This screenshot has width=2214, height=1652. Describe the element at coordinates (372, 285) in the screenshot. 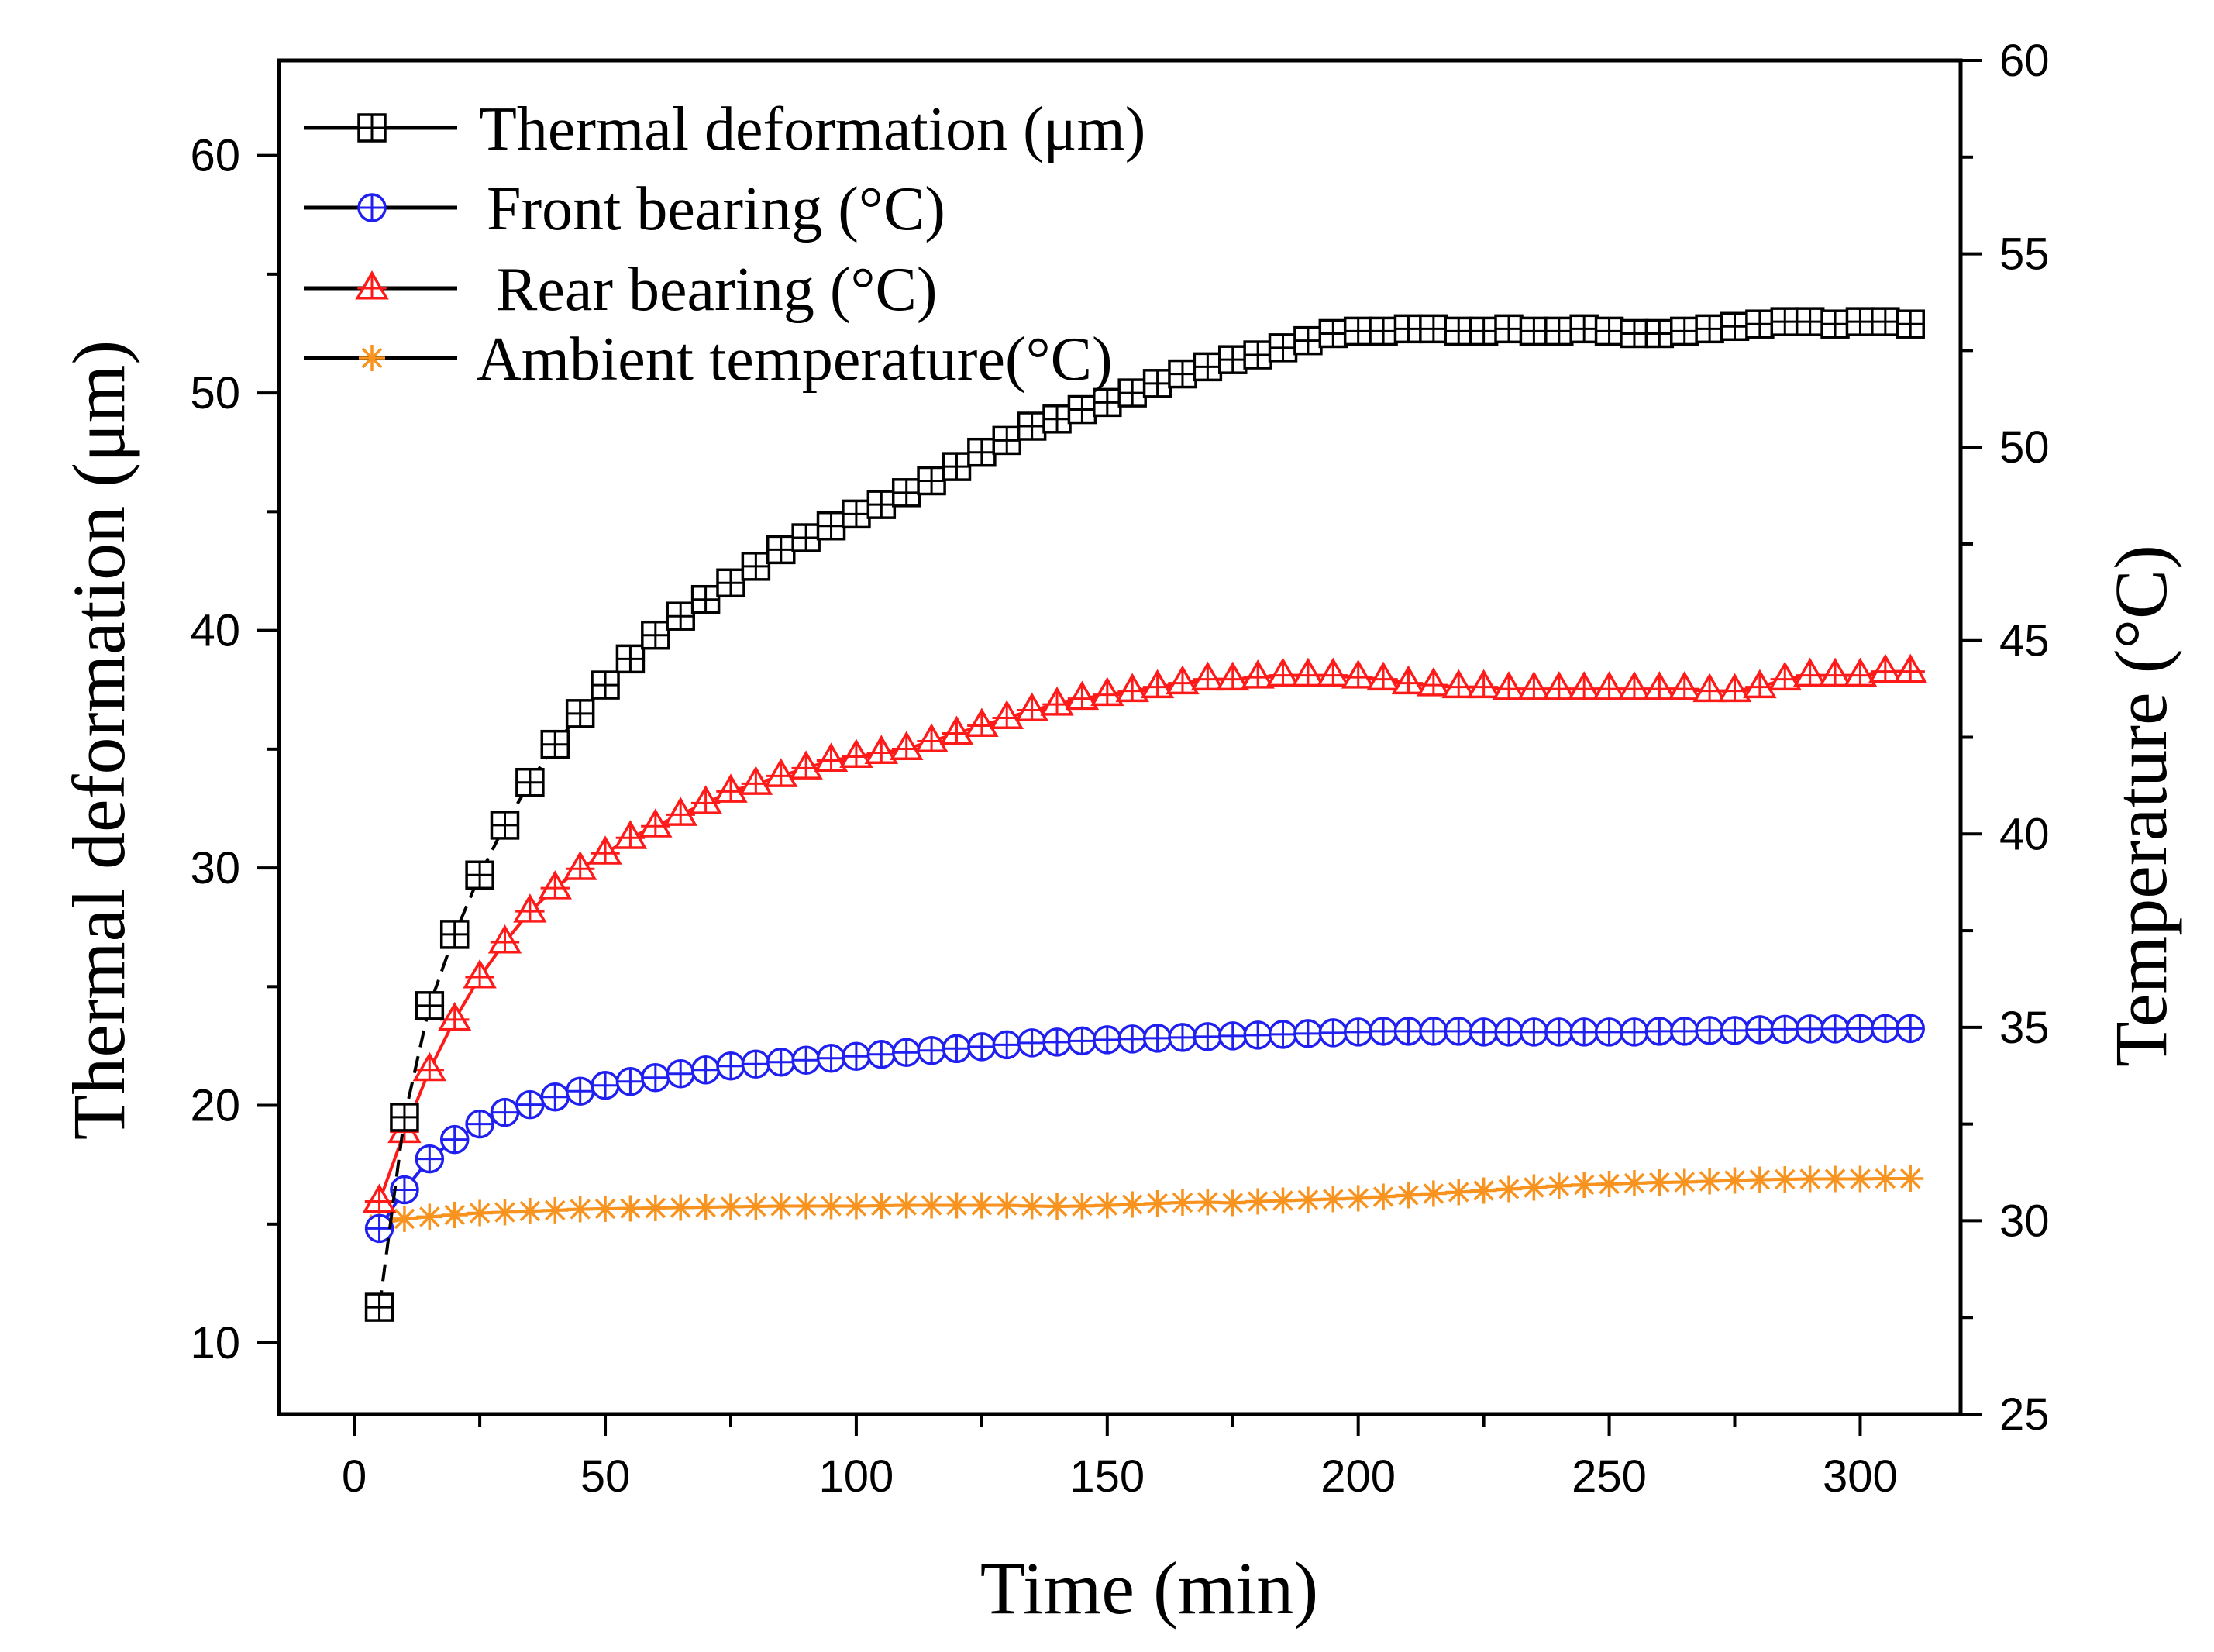

I see `legend-marker` at that location.